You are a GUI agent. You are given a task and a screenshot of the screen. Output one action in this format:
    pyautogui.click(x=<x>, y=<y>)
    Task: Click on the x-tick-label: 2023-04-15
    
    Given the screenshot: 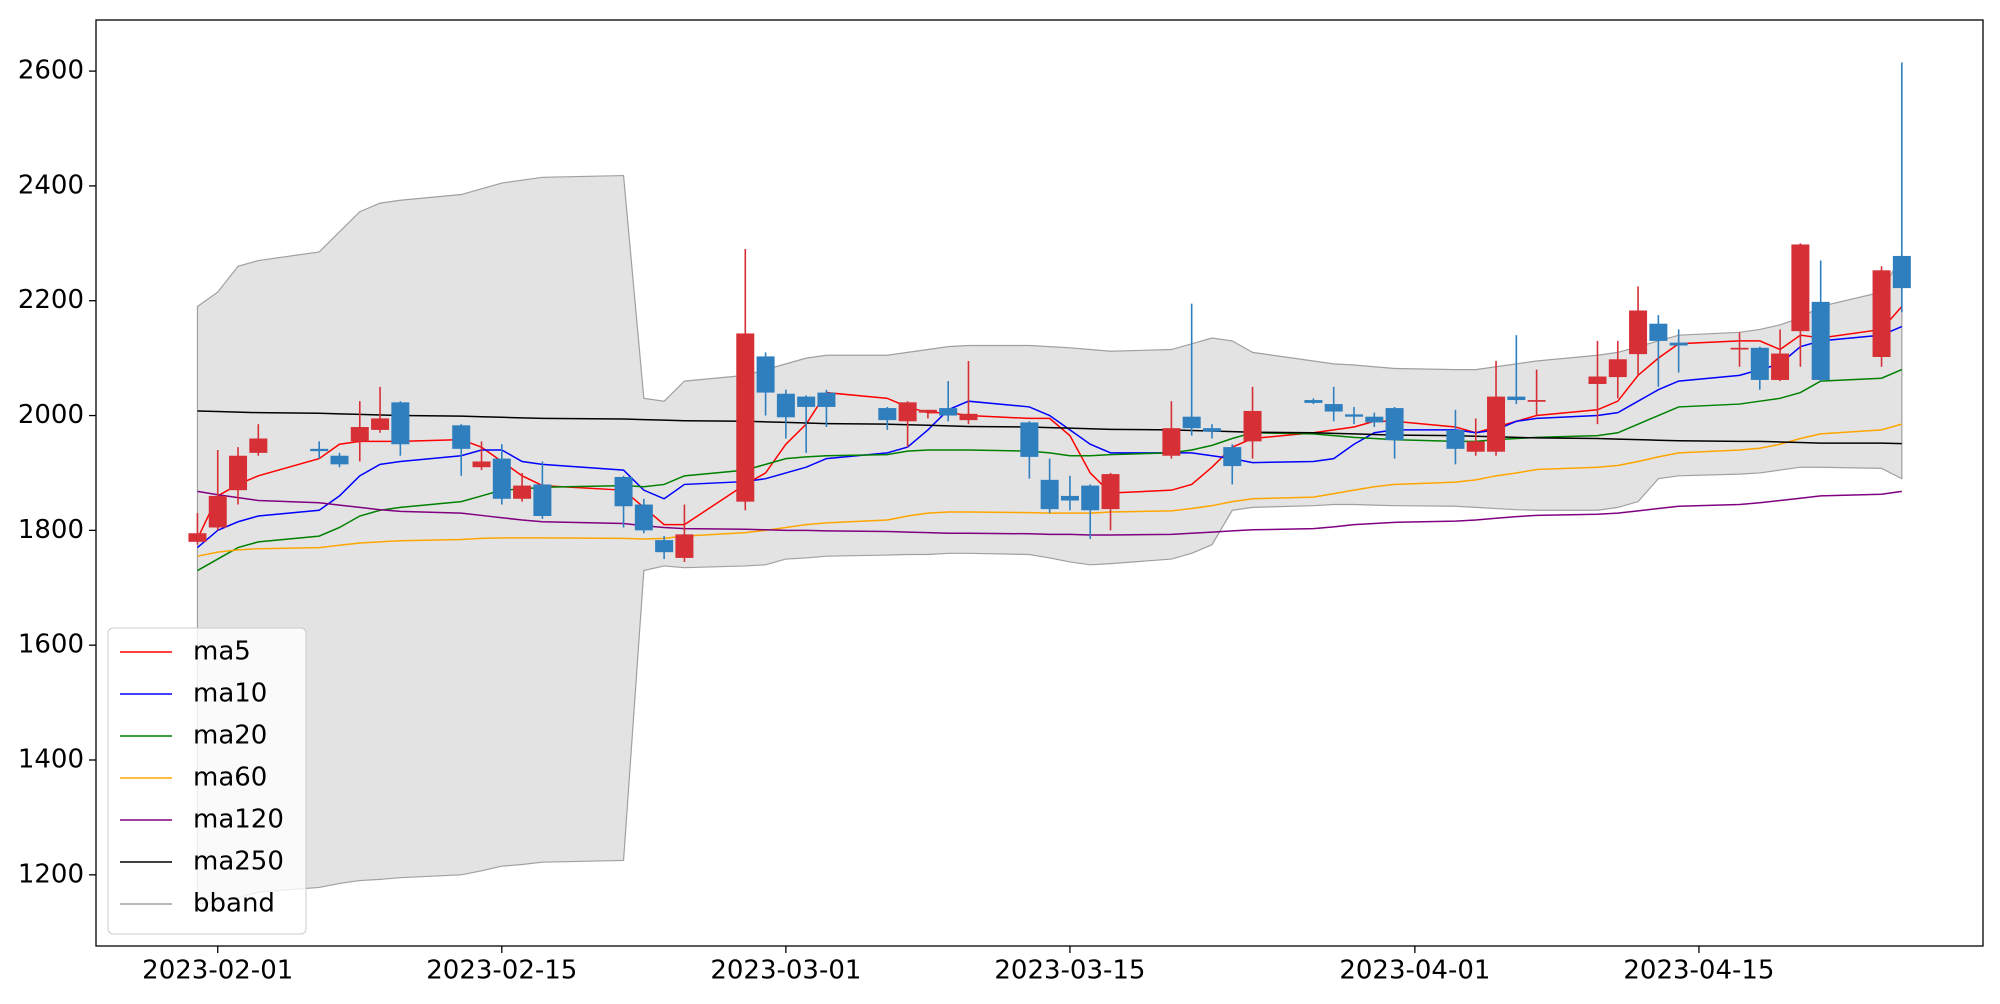 What is the action you would take?
    pyautogui.click(x=1698, y=971)
    